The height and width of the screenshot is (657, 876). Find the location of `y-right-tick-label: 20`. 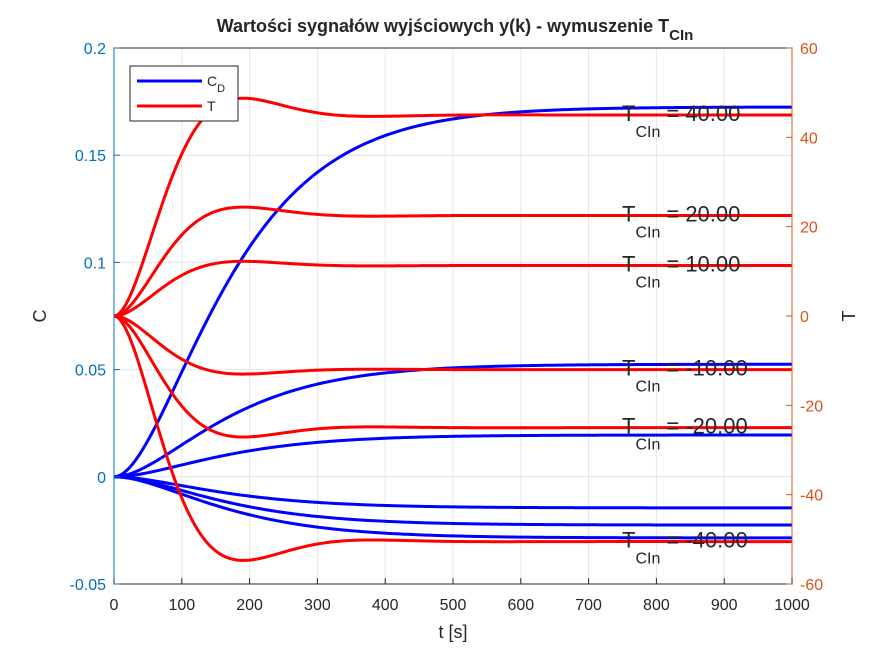

y-right-tick-label: 20 is located at coordinates (809, 228).